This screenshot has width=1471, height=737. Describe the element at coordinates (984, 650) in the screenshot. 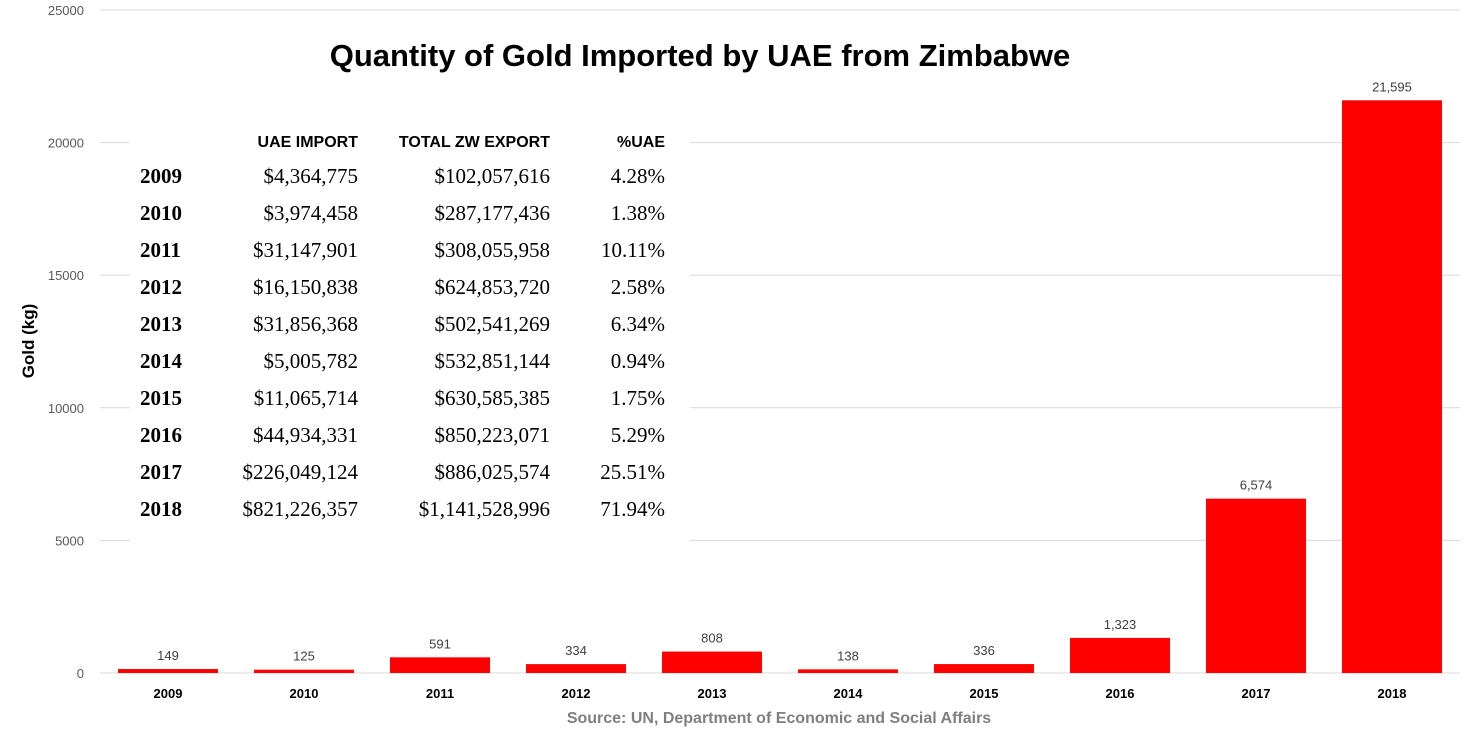

I see `data-label-2015: 336` at that location.